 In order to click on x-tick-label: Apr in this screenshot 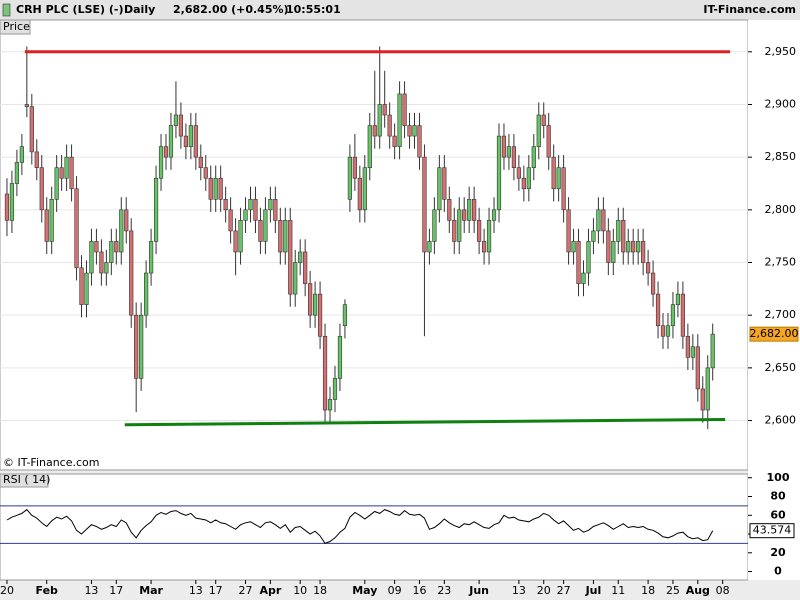, I will do `click(270, 590)`.